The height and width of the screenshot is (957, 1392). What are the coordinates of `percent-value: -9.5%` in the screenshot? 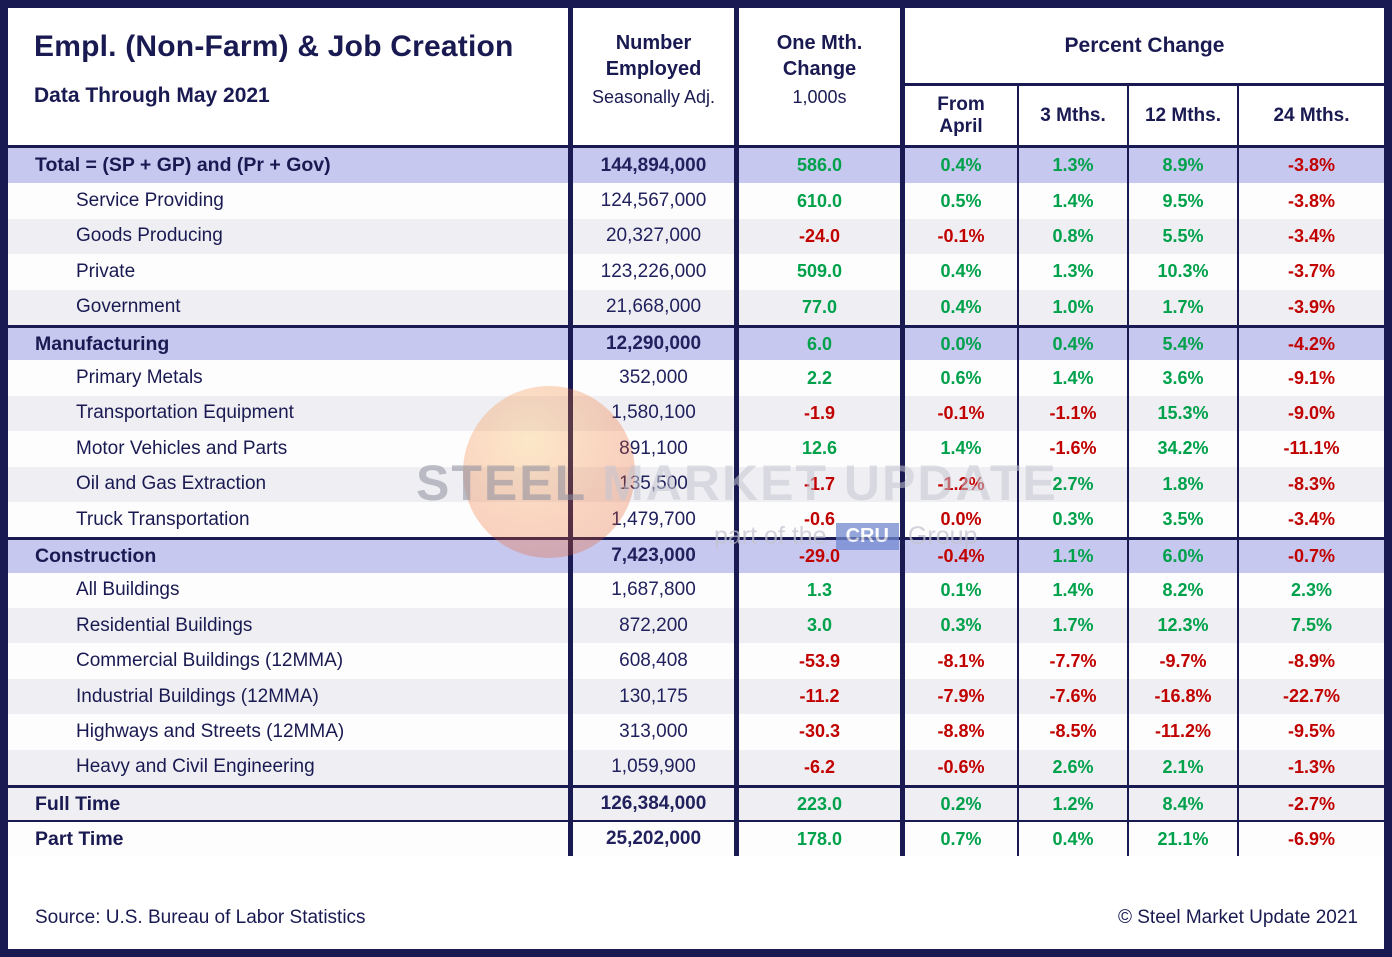 It's located at (1310, 732).